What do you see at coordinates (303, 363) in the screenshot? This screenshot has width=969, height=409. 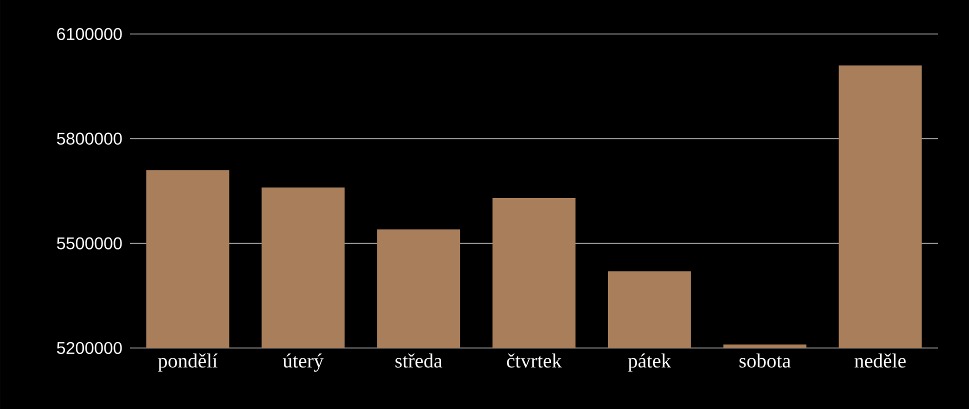 I see `x-tick-label: úterý` at bounding box center [303, 363].